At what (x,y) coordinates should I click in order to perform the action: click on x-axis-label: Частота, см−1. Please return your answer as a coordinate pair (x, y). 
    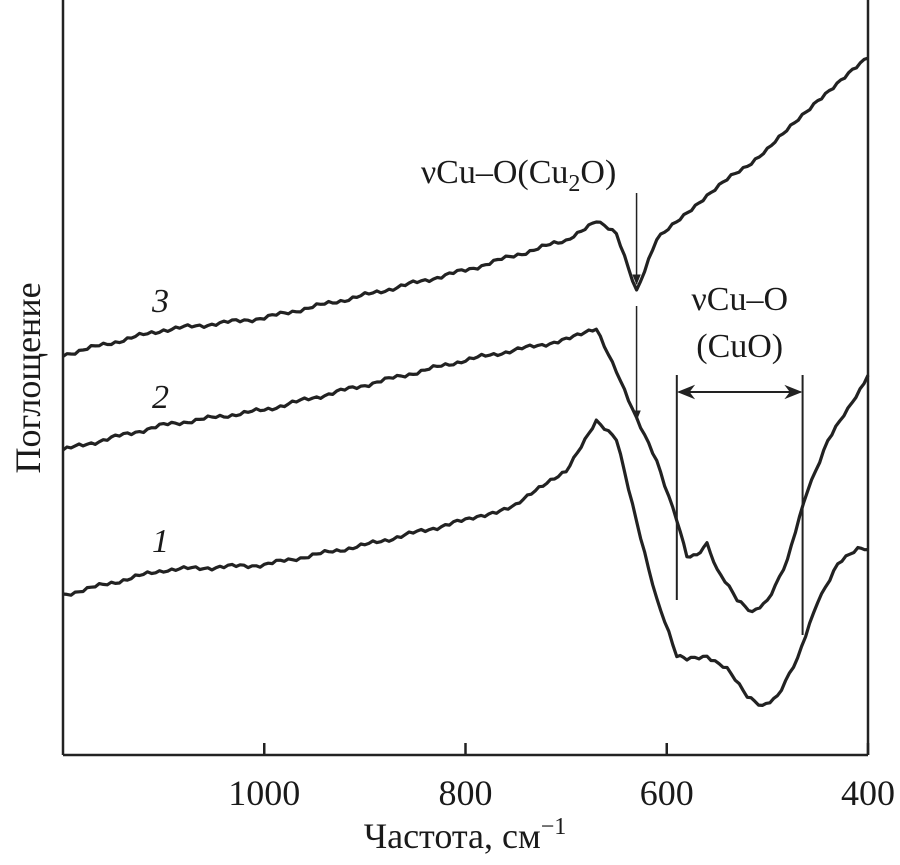
    Looking at the image, I should click on (465, 835).